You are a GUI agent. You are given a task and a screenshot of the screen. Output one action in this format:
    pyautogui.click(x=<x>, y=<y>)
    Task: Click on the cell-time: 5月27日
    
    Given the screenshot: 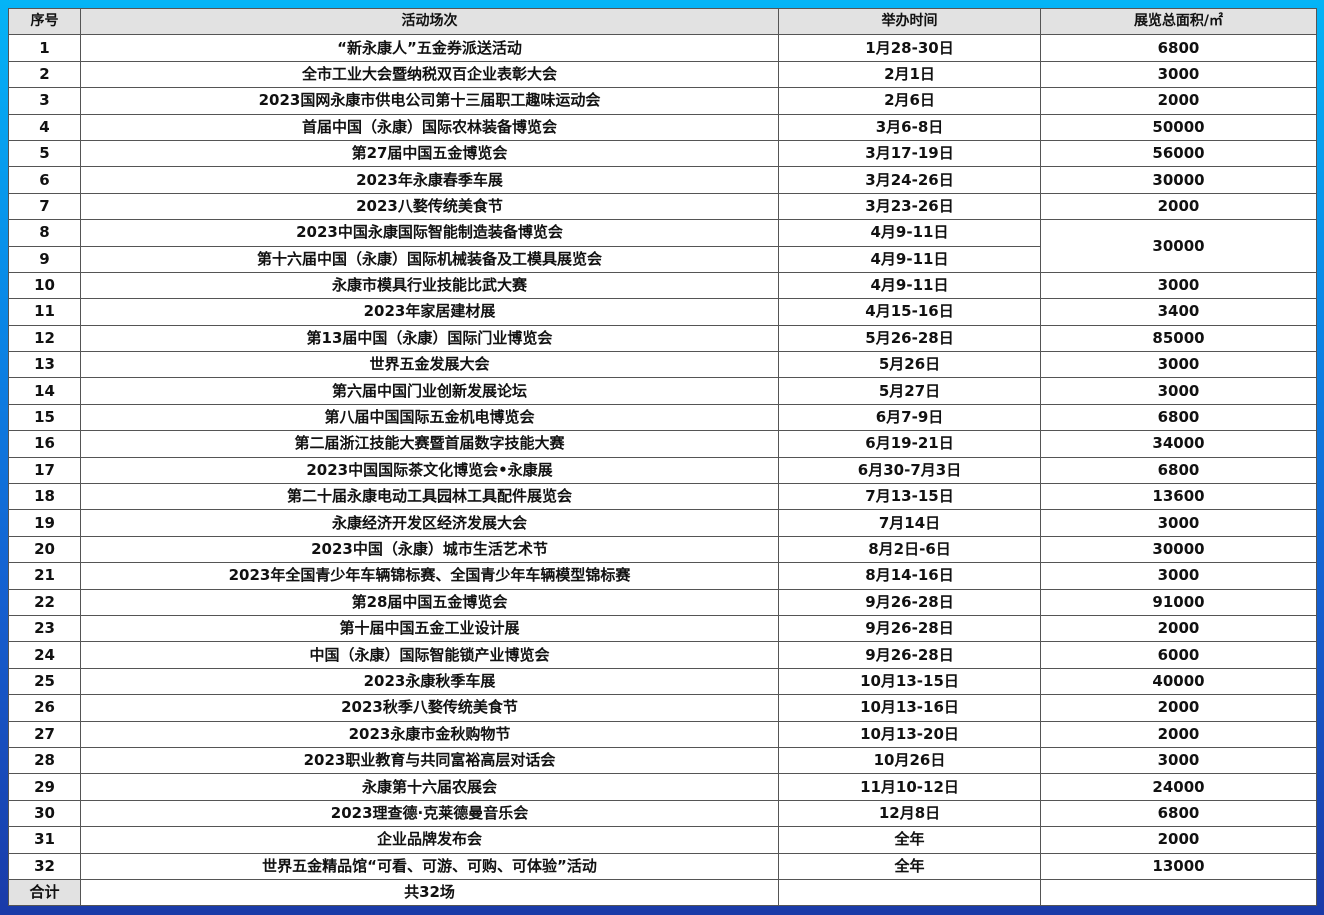 What is the action you would take?
    pyautogui.click(x=909, y=391)
    